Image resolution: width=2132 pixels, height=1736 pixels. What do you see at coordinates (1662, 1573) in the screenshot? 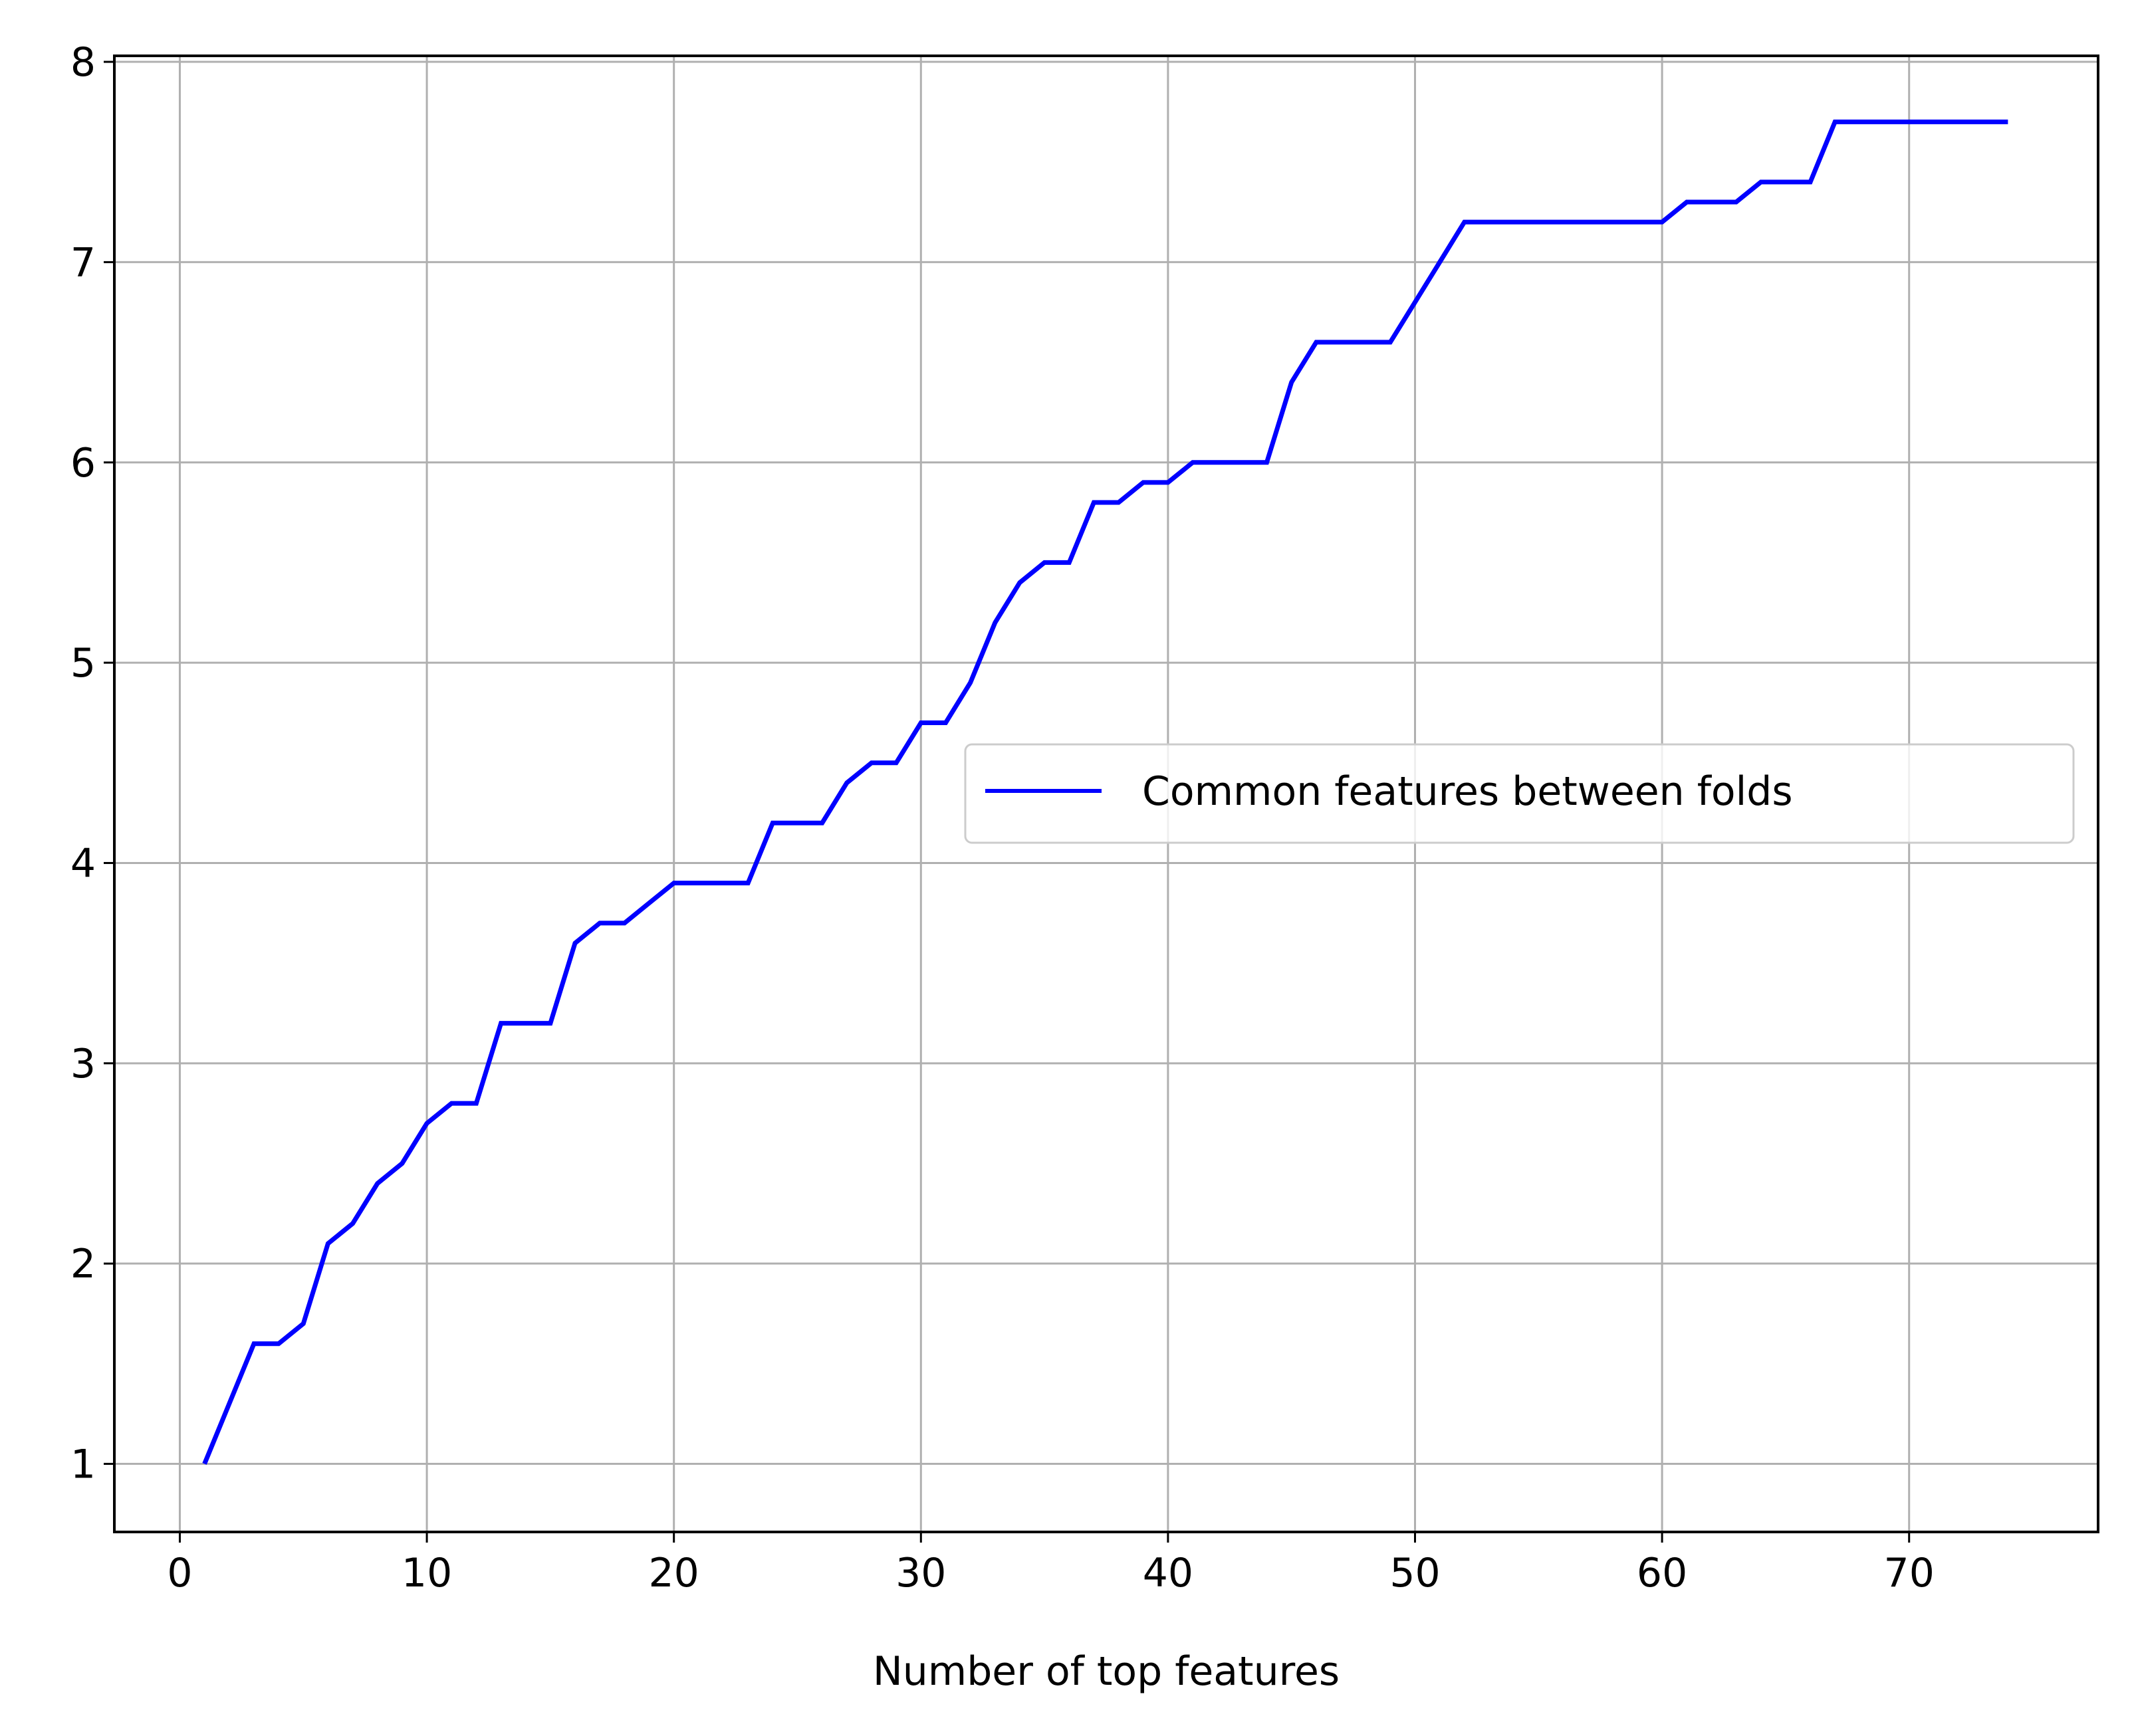
I see `x-tick-label: 60` at bounding box center [1662, 1573].